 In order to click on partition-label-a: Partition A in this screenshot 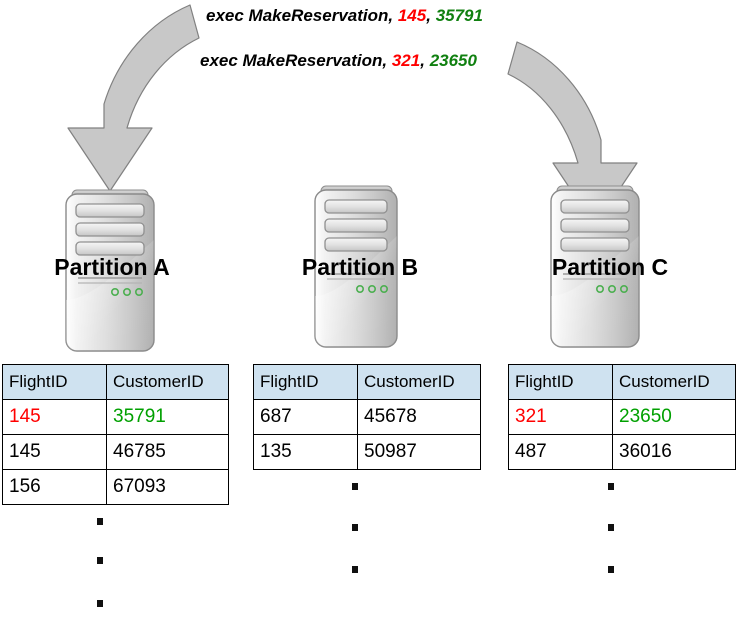, I will do `click(112, 267)`.